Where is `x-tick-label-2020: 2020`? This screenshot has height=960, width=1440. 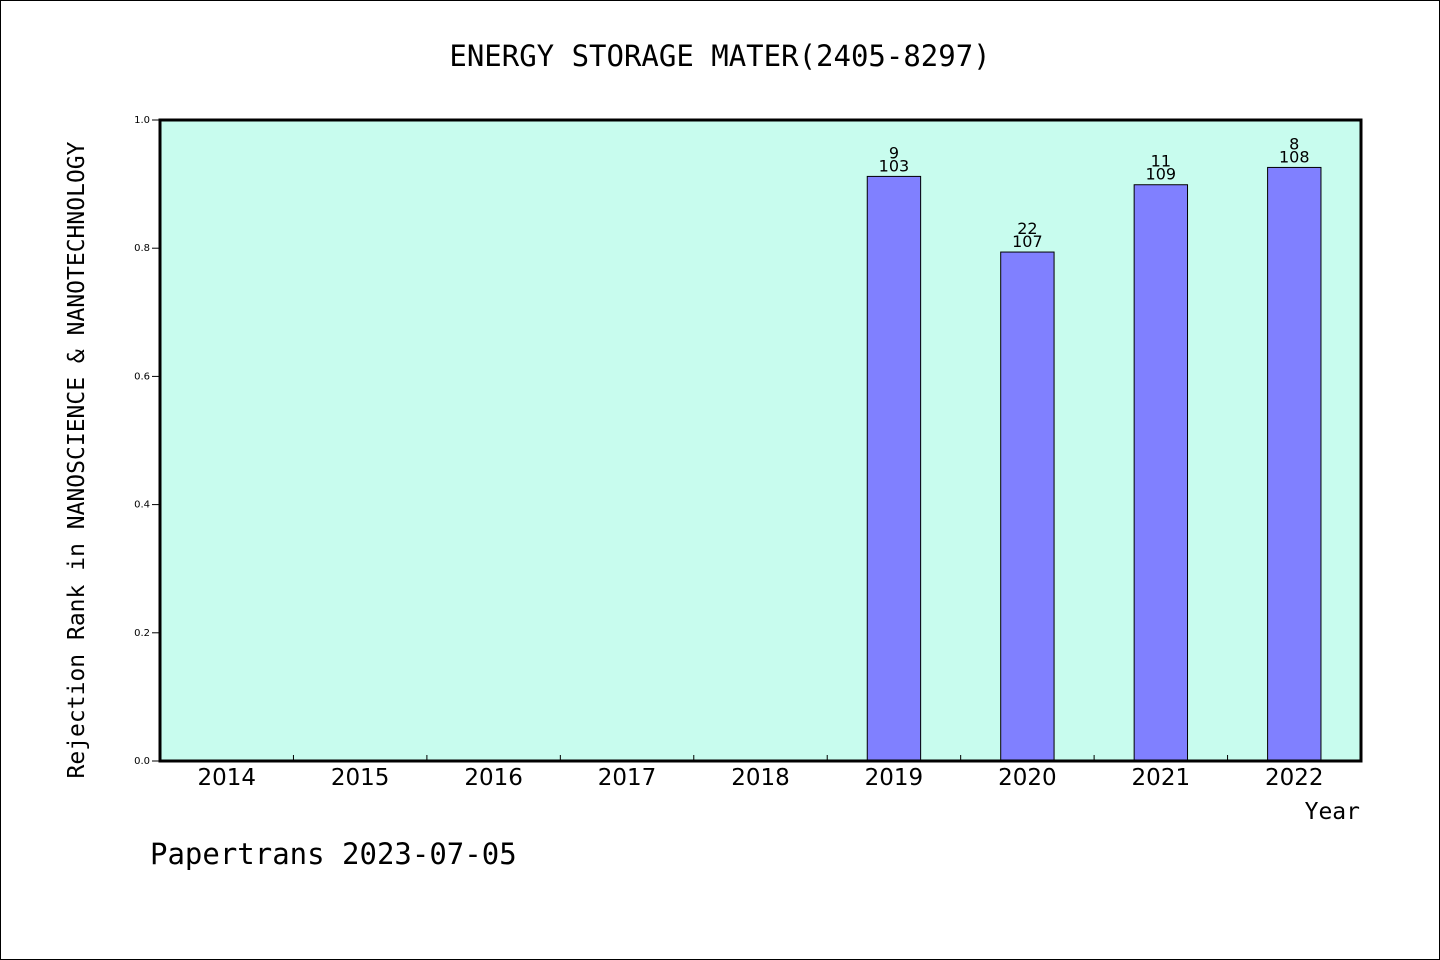 x-tick-label-2020: 2020 is located at coordinates (1027, 778).